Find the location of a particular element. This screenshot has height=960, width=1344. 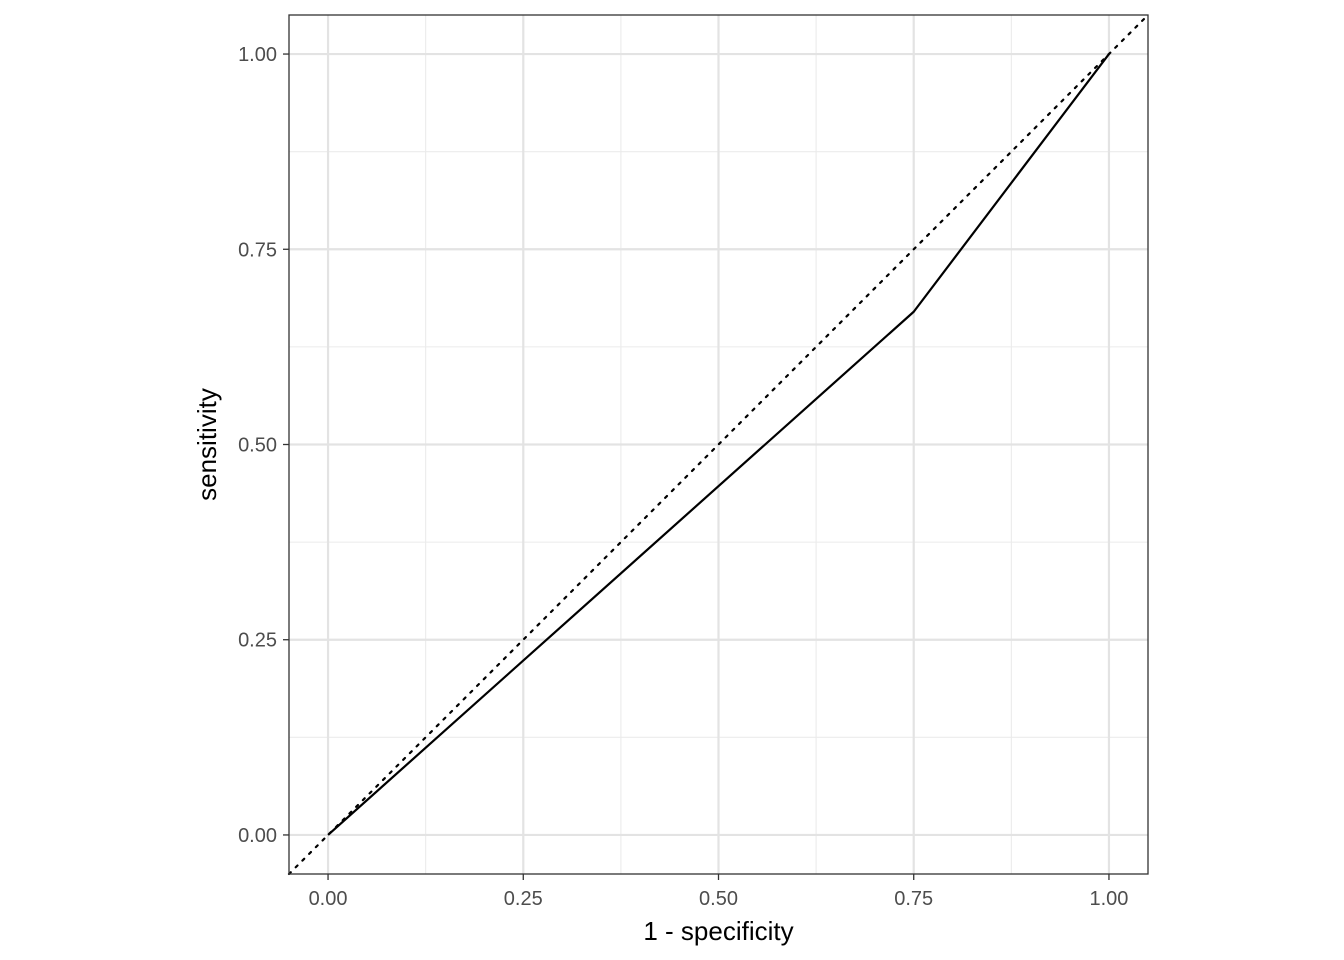

x-tick-label: 0.25 is located at coordinates (523, 899).